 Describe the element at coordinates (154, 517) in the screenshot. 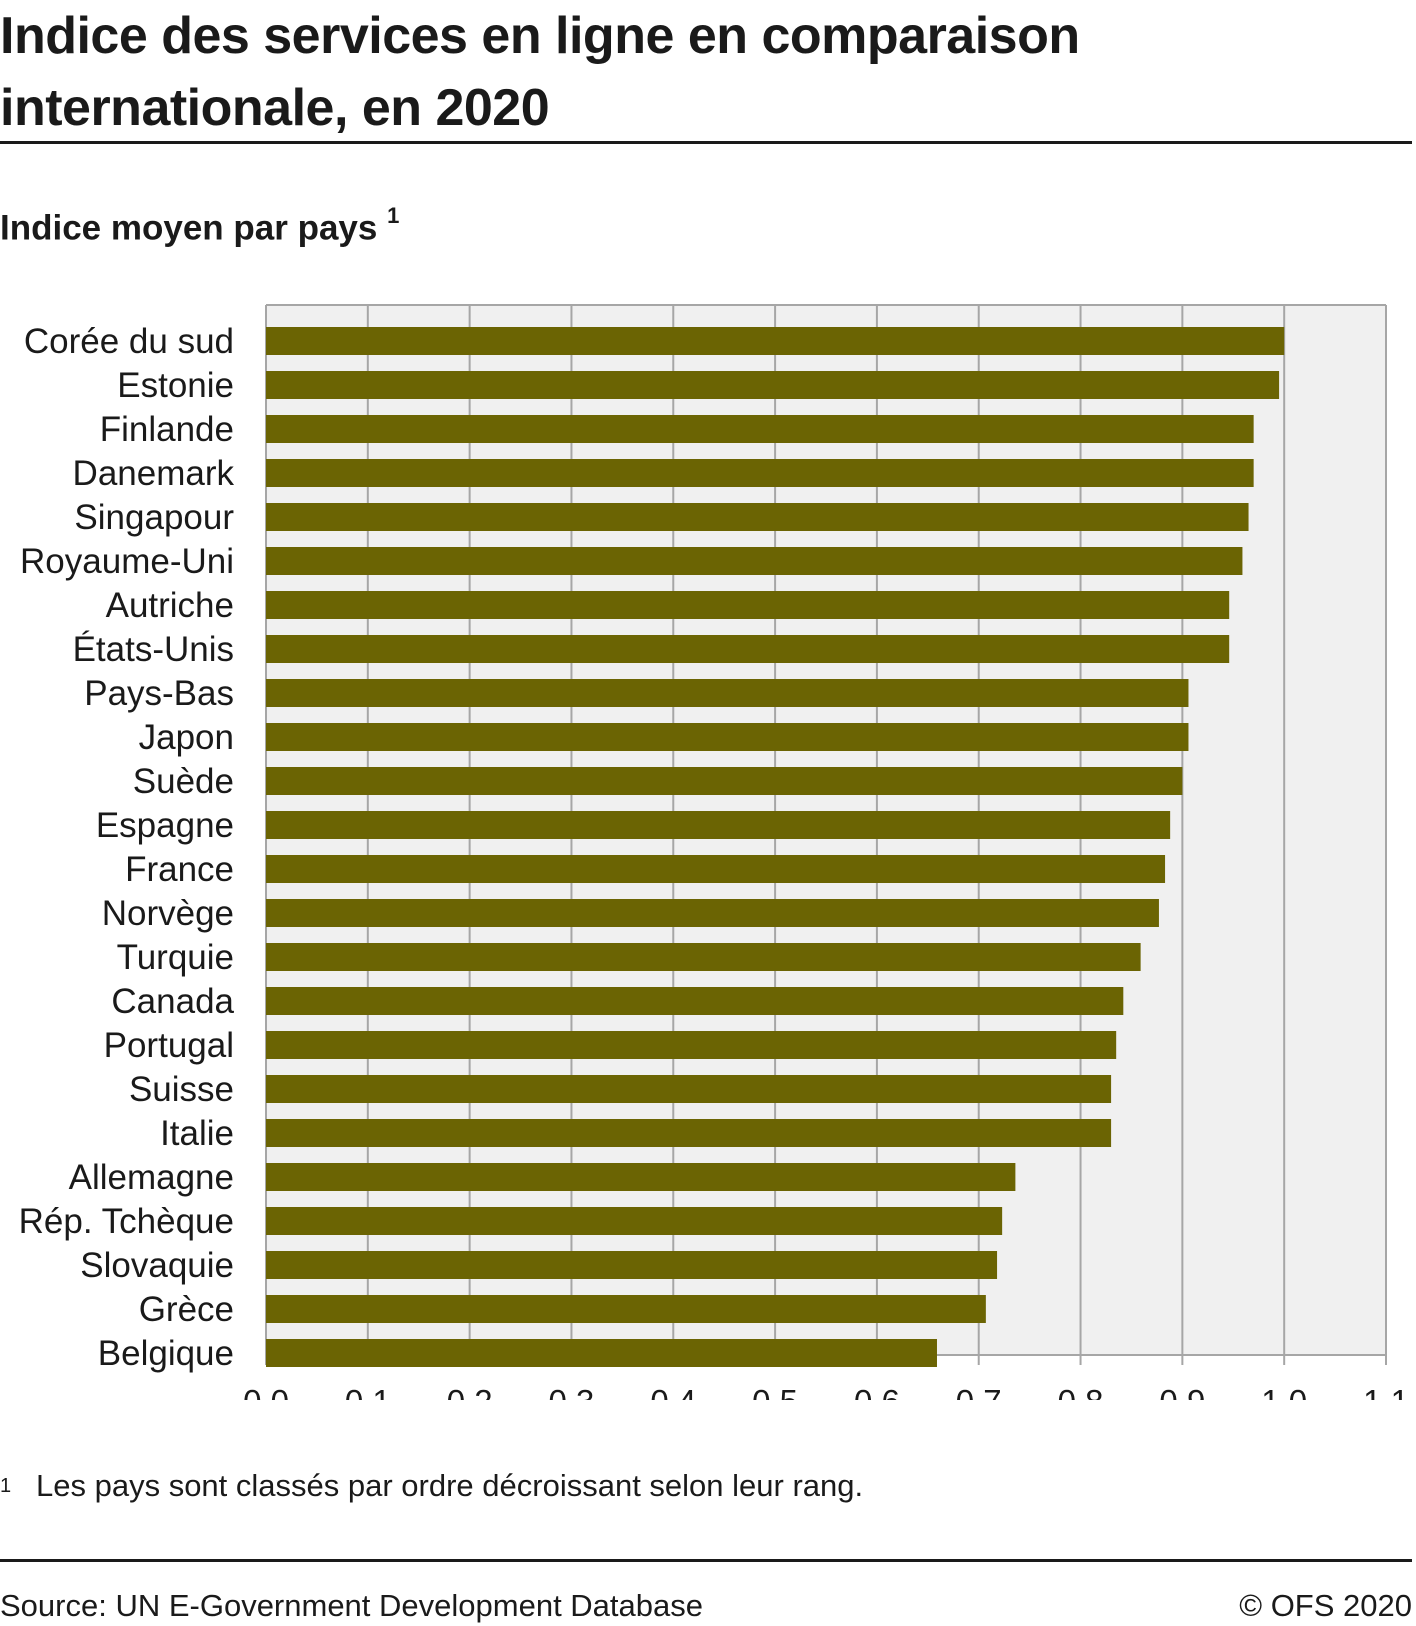

I see `category-label: Singapour` at that location.